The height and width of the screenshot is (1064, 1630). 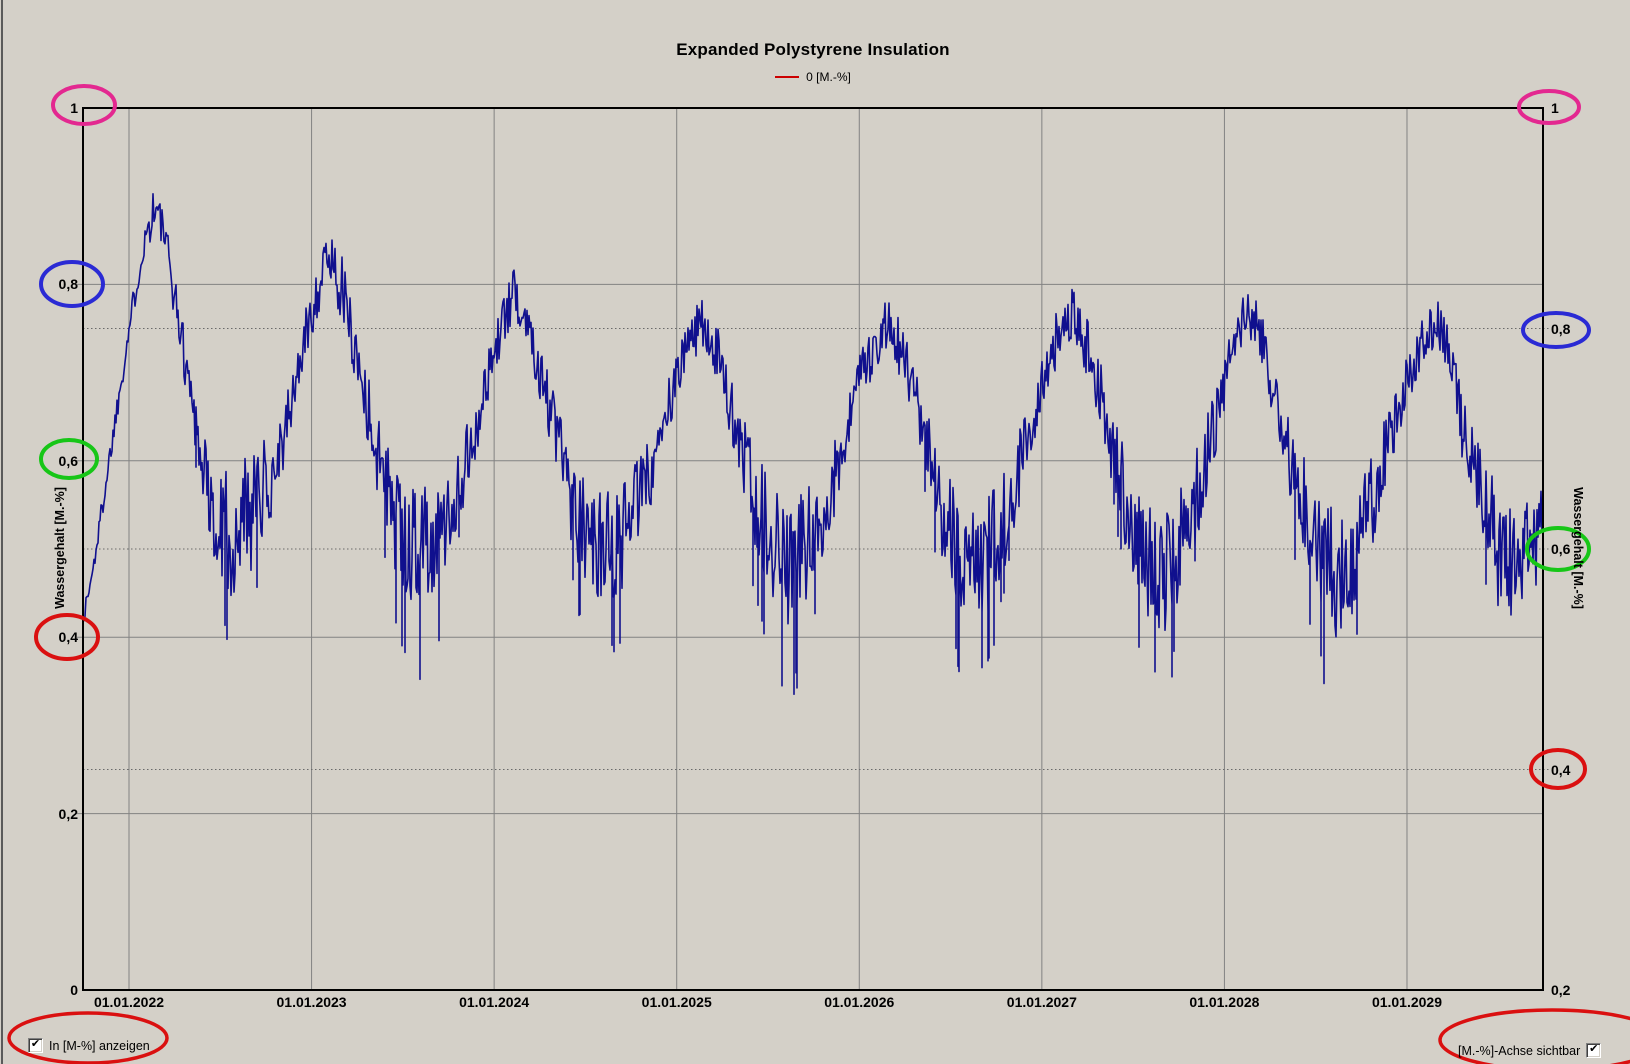 I want to click on annotation-ellipse-left-axis-tick-0.4, so click(x=67, y=637).